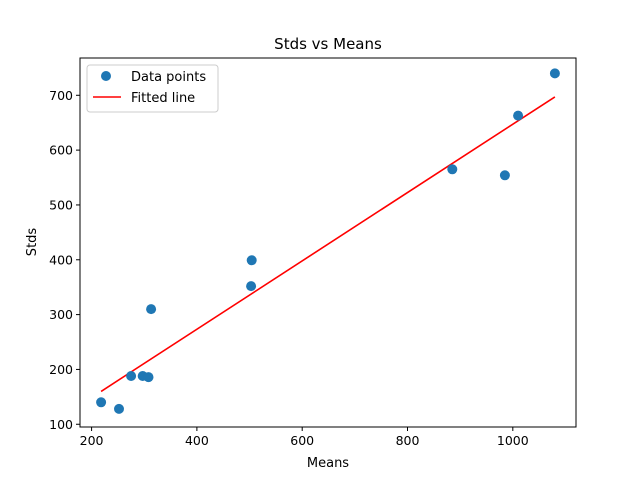 Image resolution: width=640 pixels, height=480 pixels. Describe the element at coordinates (197, 440) in the screenshot. I see `x-tick-label-400: 400` at that location.